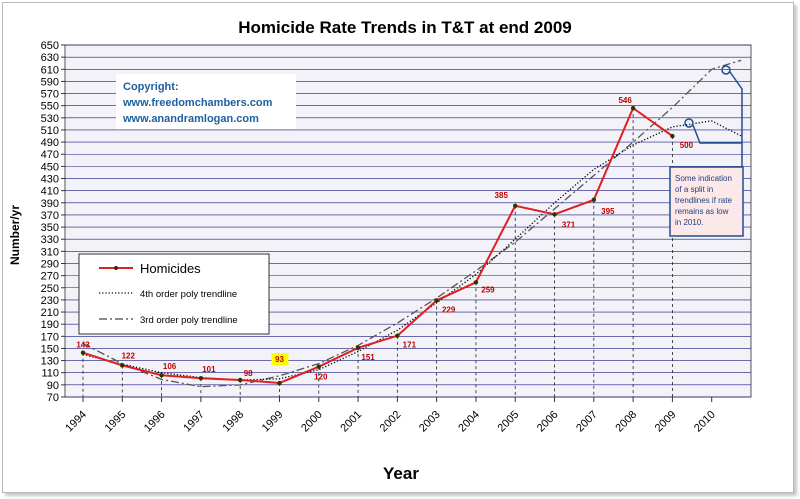  What do you see at coordinates (502, 195) in the screenshot?
I see `data-label: 385` at bounding box center [502, 195].